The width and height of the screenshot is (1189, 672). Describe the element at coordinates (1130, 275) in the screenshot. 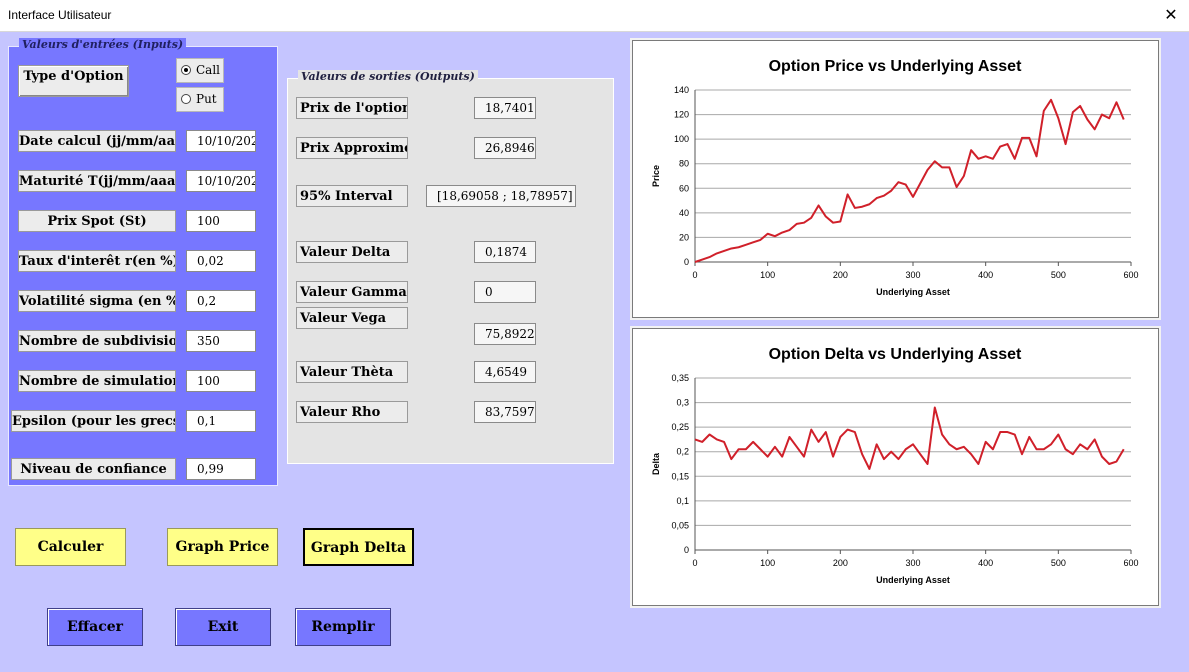

I see `chart0-xtick-label: 600` at that location.